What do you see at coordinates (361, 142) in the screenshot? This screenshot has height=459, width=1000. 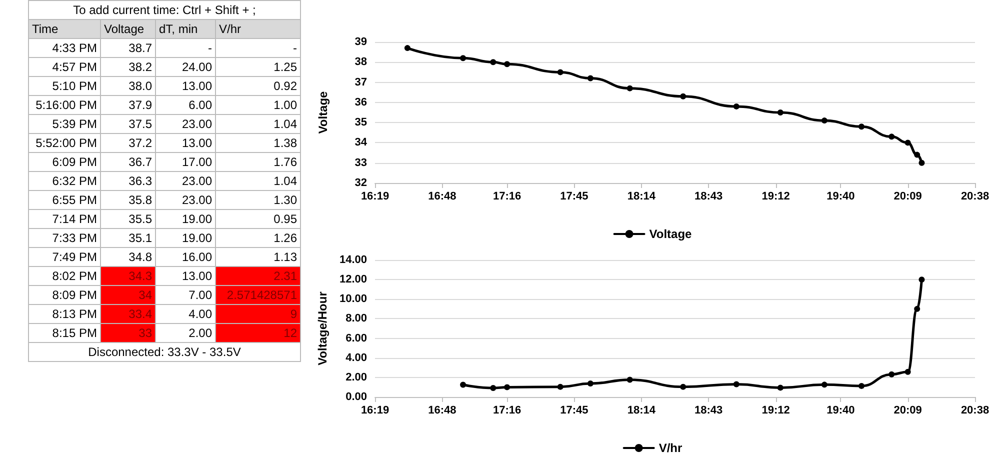 I see `y-tick-label: 34` at bounding box center [361, 142].